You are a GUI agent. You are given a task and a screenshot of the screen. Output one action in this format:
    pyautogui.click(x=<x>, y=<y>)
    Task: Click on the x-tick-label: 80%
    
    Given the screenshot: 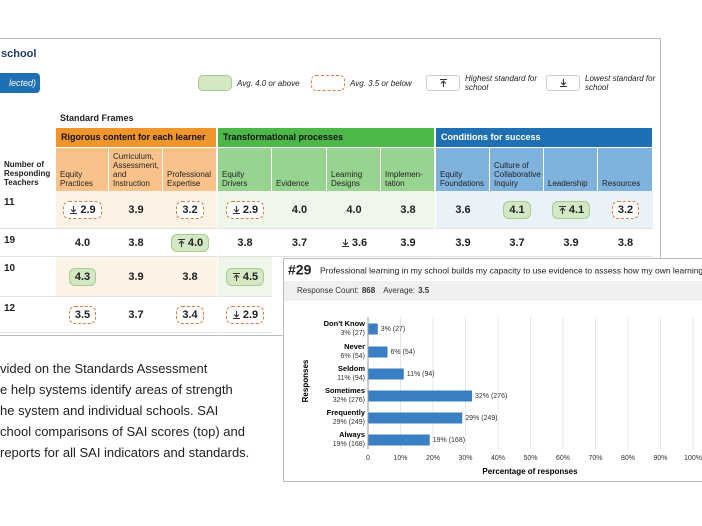 What is the action you would take?
    pyautogui.click(x=628, y=458)
    